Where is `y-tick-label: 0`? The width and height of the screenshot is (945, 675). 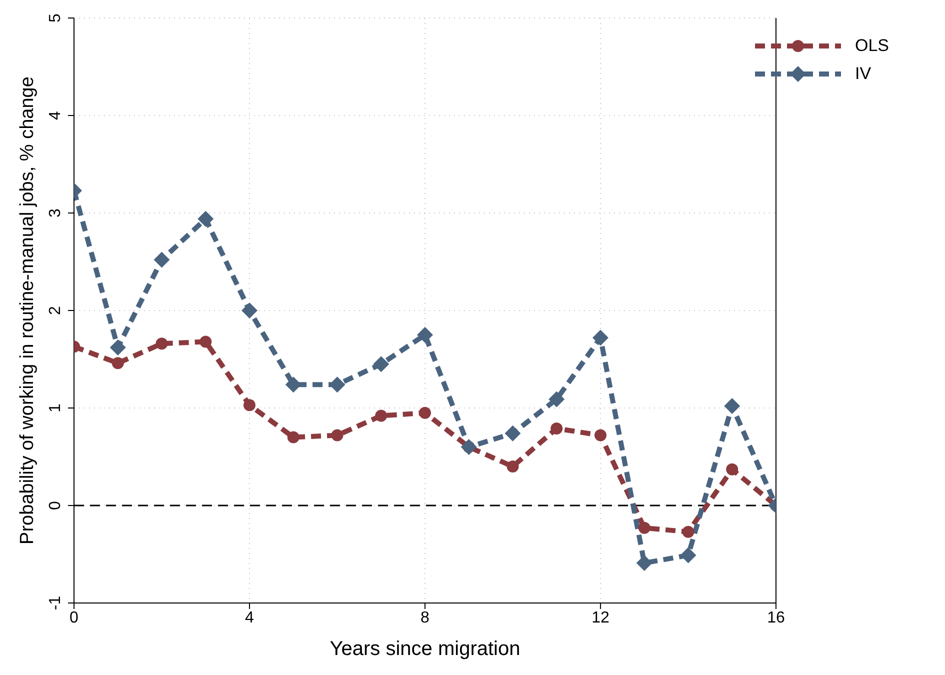 y-tick-label: 0 is located at coordinates (55, 505).